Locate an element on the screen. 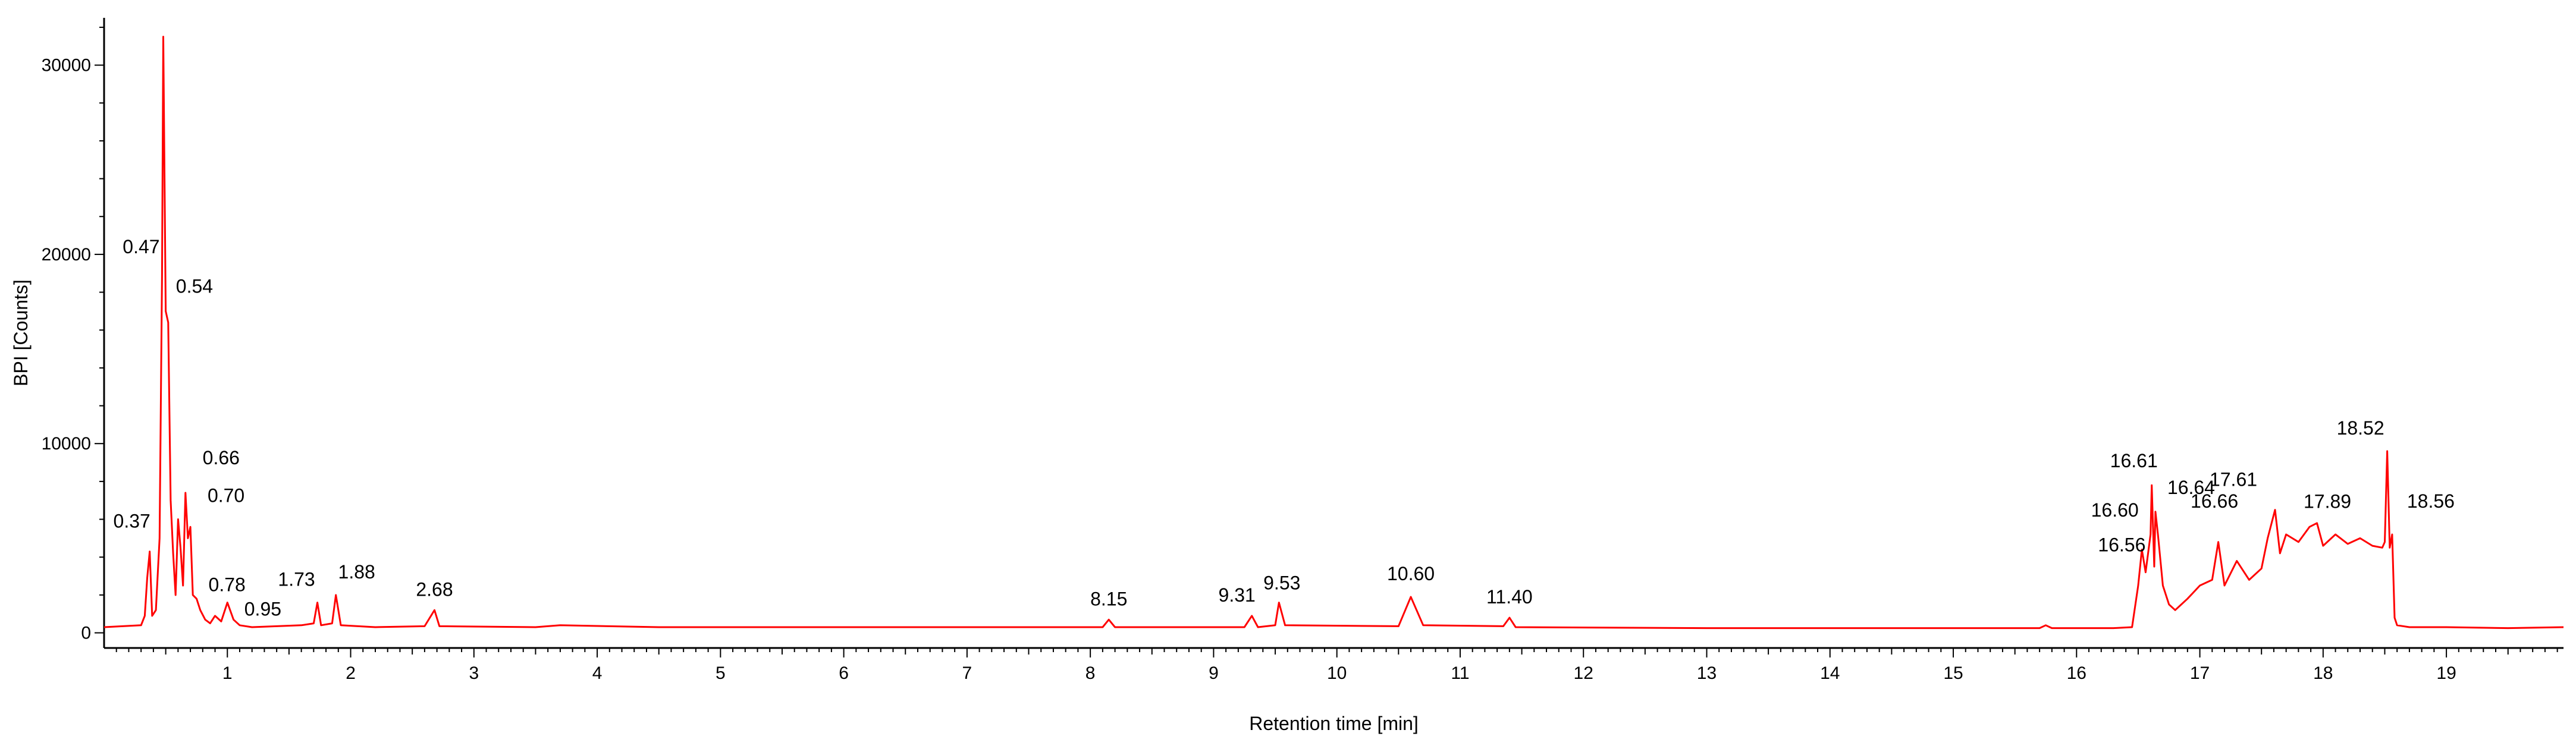 This screenshot has height=752, width=2576. x-tick-label: 15 is located at coordinates (1953, 673).